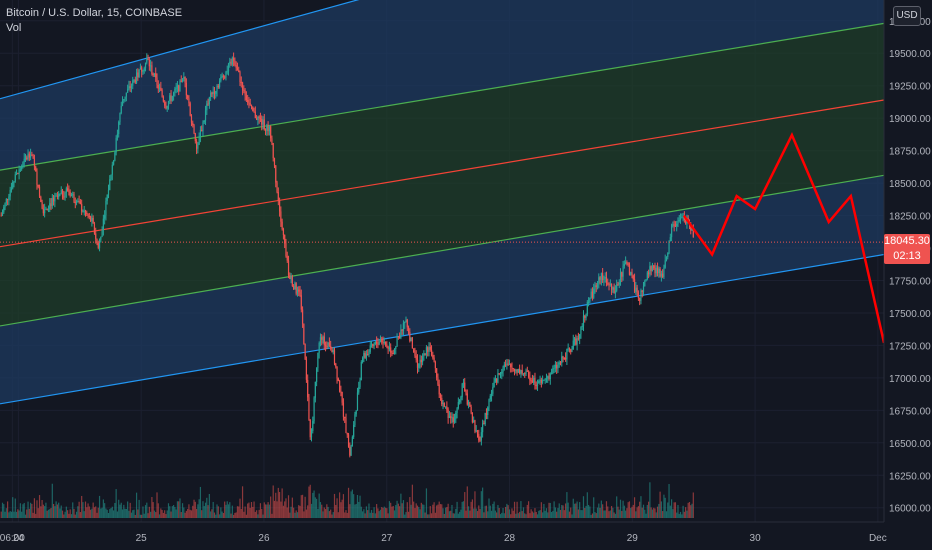  Describe the element at coordinates (94, 13) in the screenshot. I see `symbol-title: Bitcoin / U.S. Dollar, 15, COINBASE` at that location.